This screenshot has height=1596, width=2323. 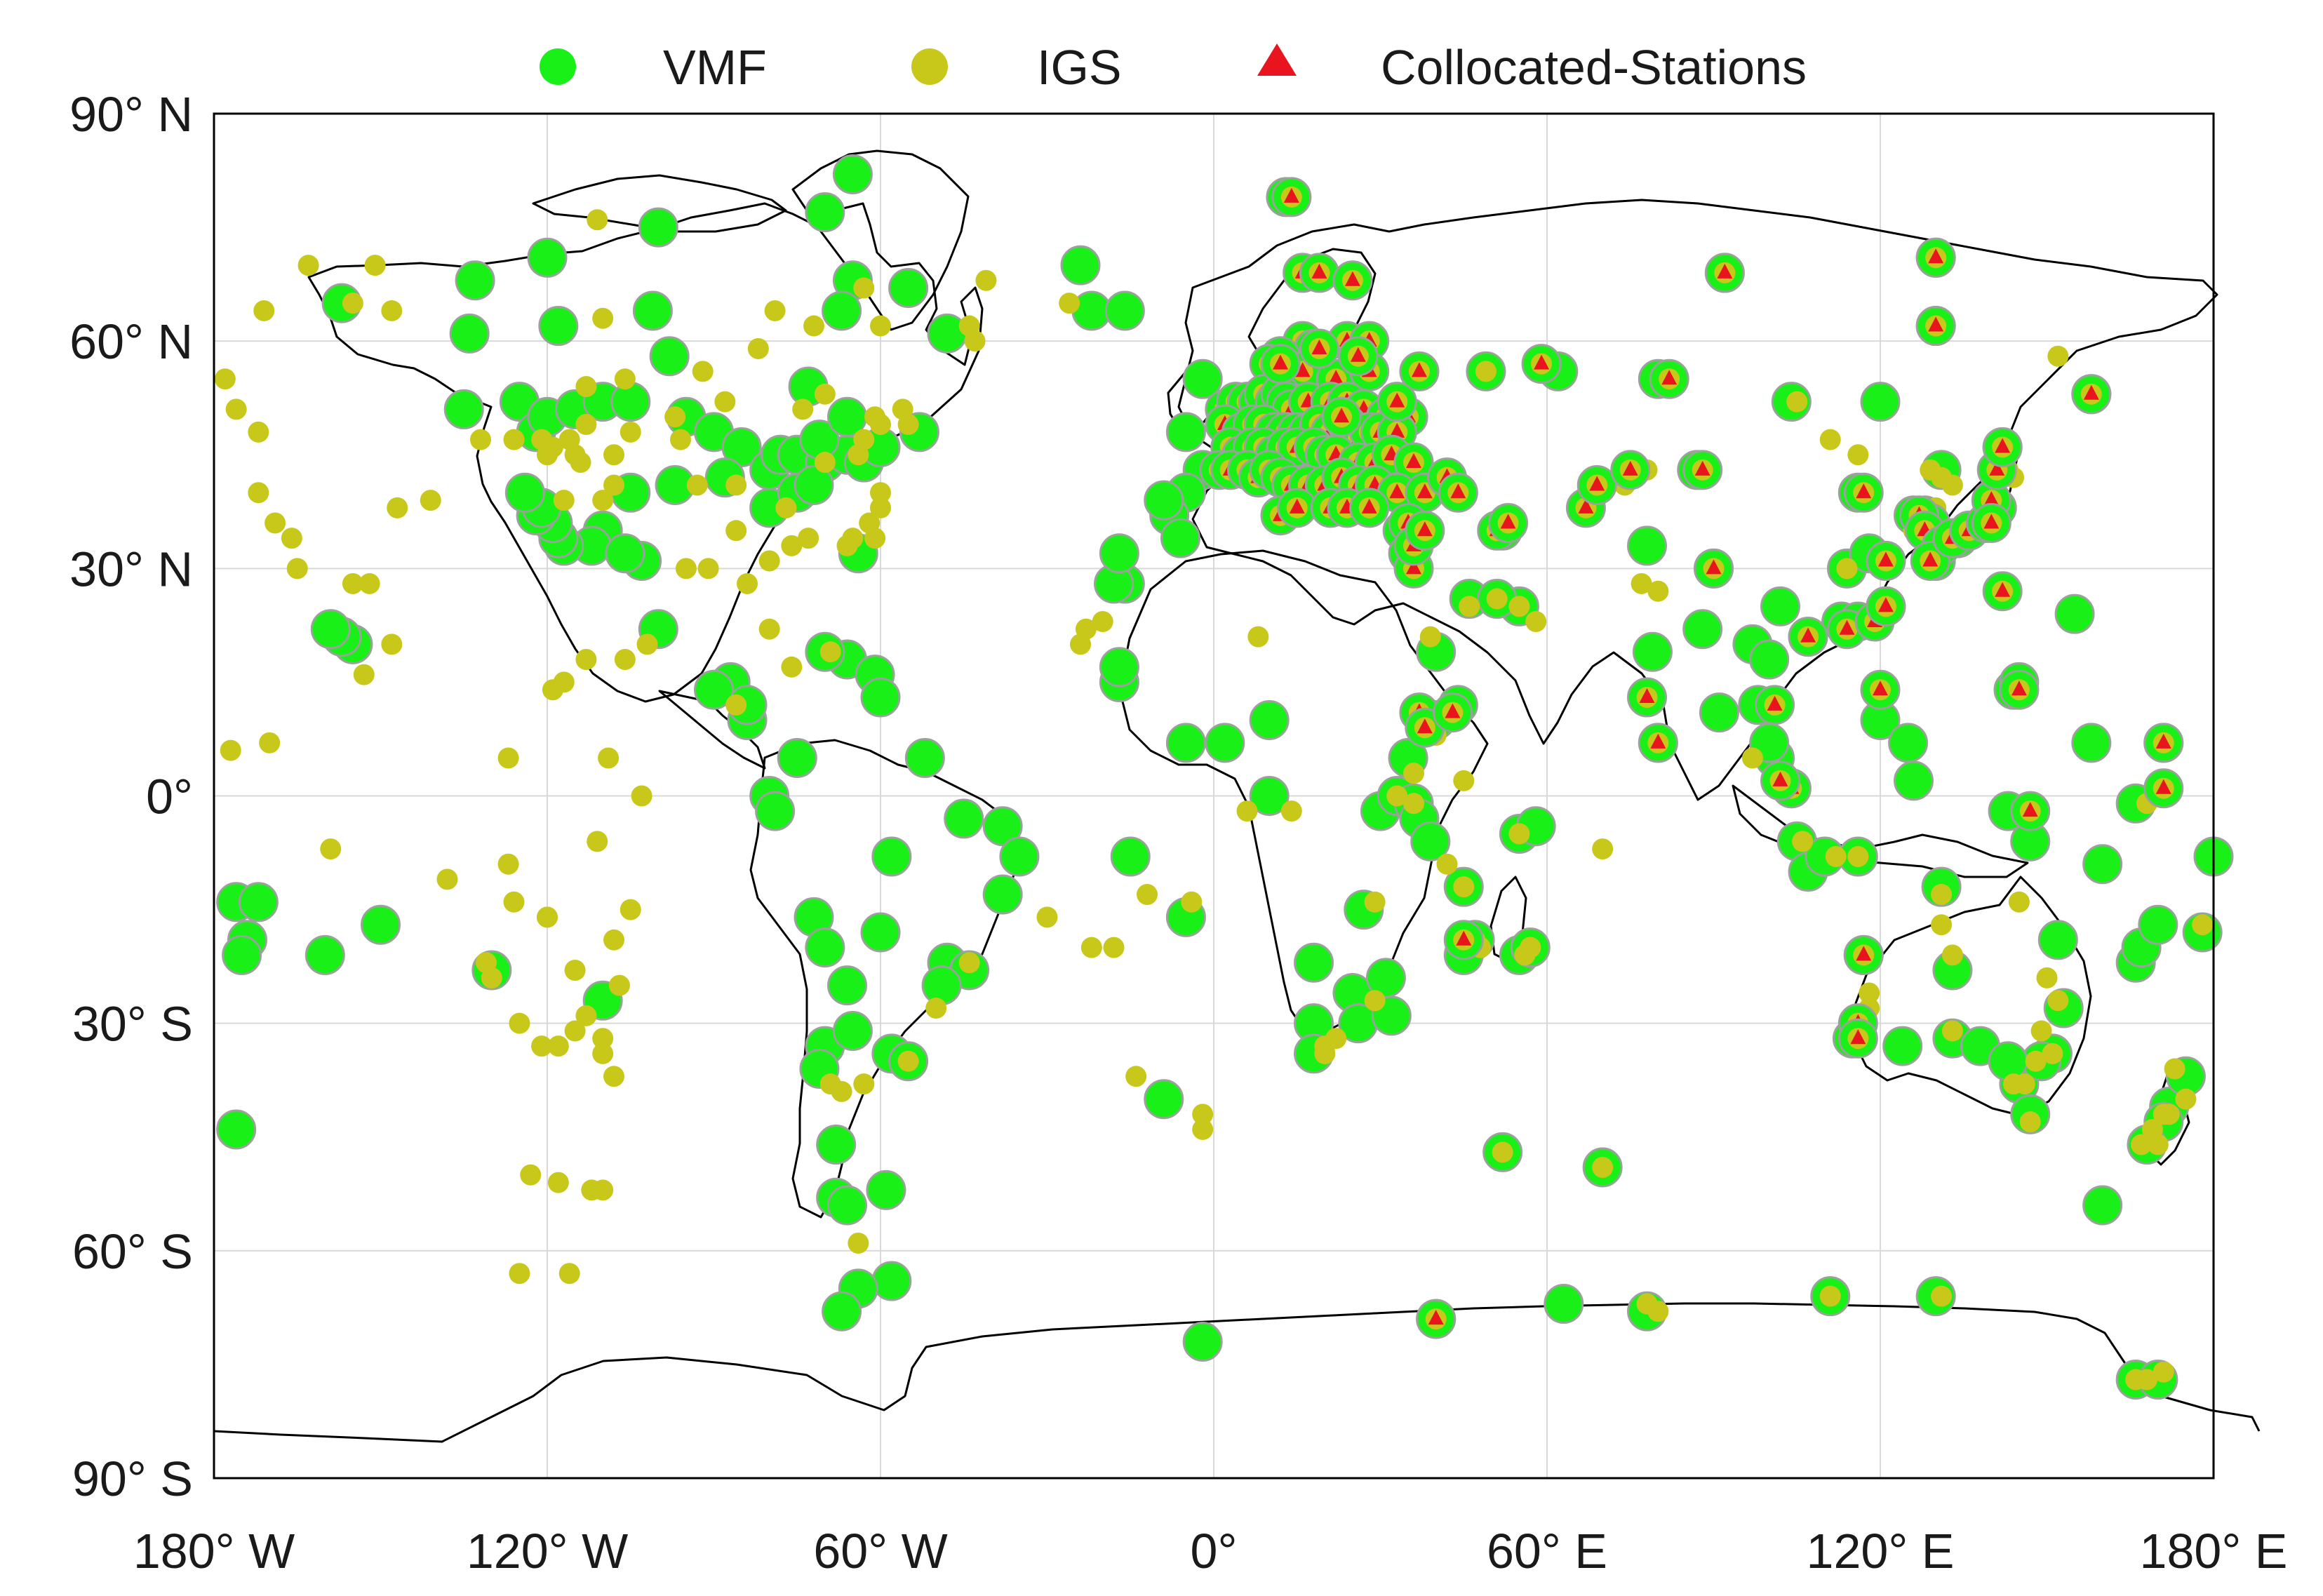 I want to click on y-tick-label: 60° S, so click(x=132, y=1251).